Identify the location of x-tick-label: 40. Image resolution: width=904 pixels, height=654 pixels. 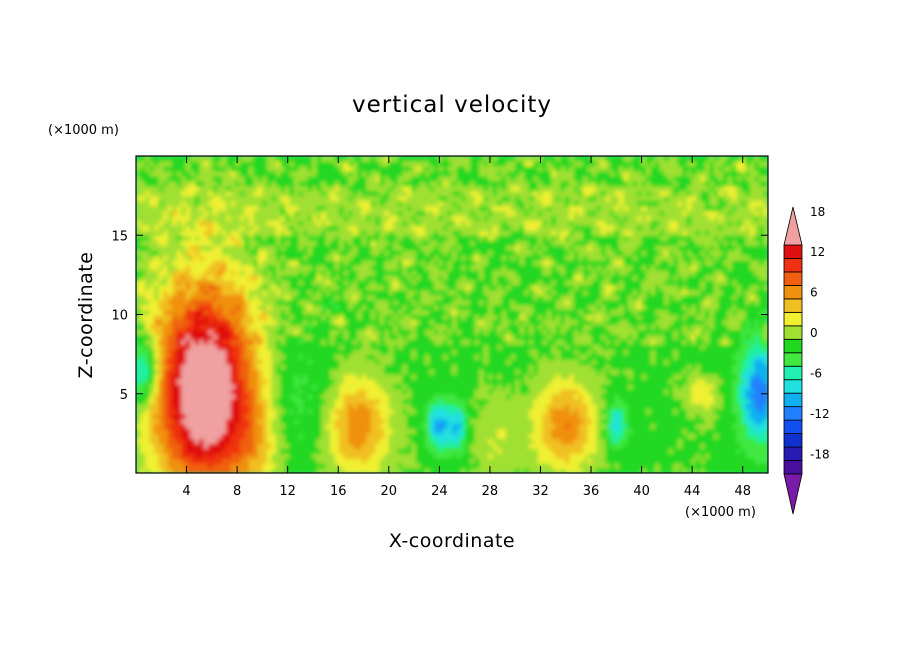
(641, 491).